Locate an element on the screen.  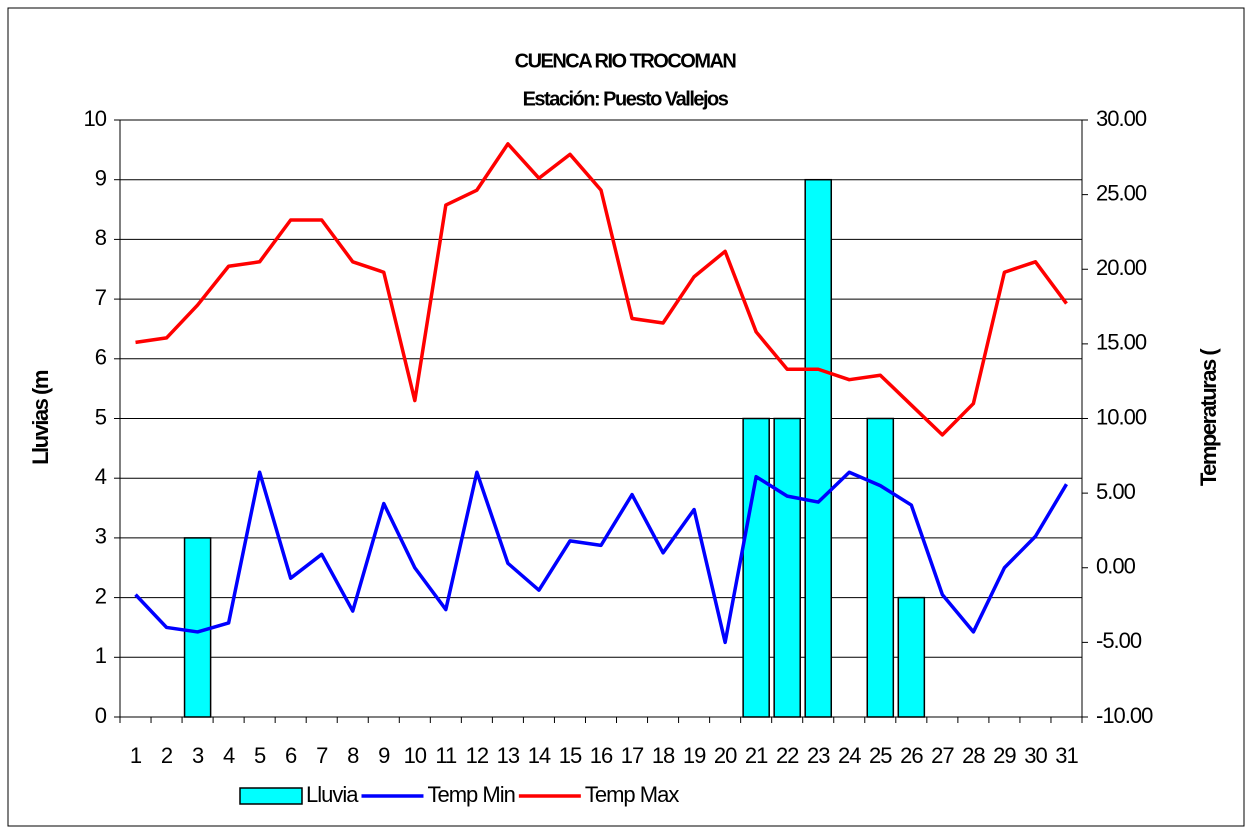
x-tick-label: 17 is located at coordinates (632, 755).